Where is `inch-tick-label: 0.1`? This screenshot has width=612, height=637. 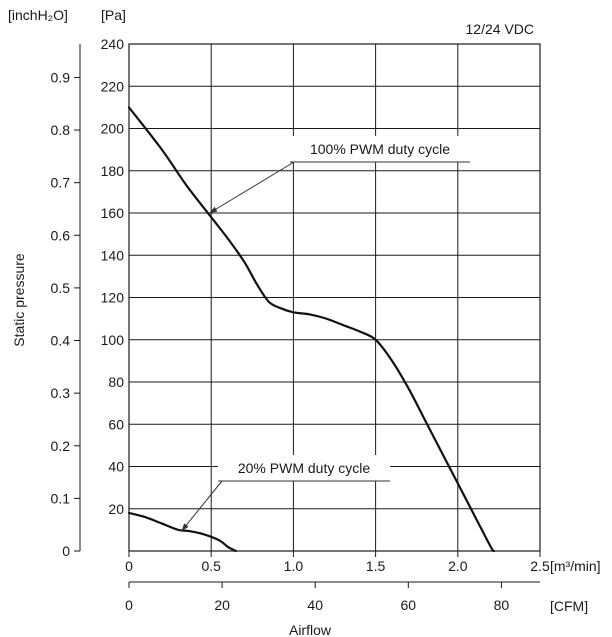
inch-tick-label: 0.1 is located at coordinates (61, 498).